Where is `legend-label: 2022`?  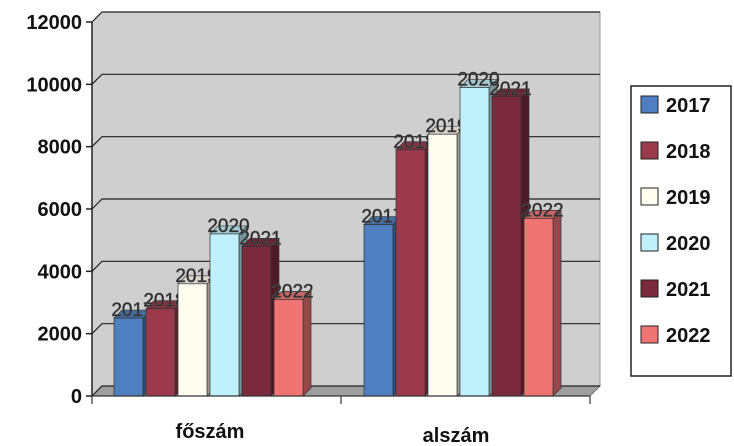 legend-label: 2022 is located at coordinates (688, 336).